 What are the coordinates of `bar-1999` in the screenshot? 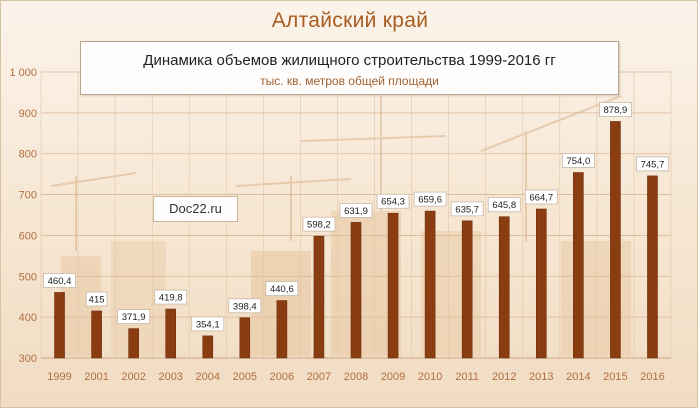 It's located at (60, 325).